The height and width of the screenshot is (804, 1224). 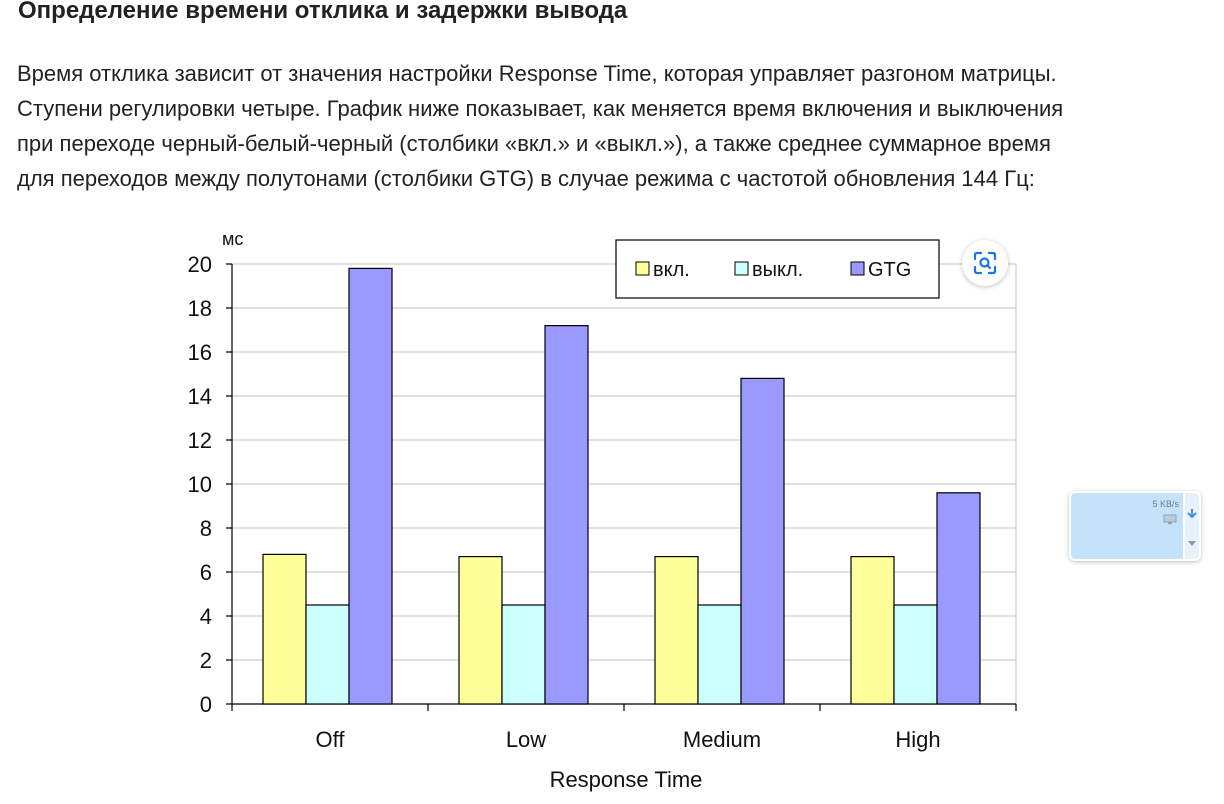 What do you see at coordinates (1192, 514) in the screenshot?
I see `download-arrow-icon` at bounding box center [1192, 514].